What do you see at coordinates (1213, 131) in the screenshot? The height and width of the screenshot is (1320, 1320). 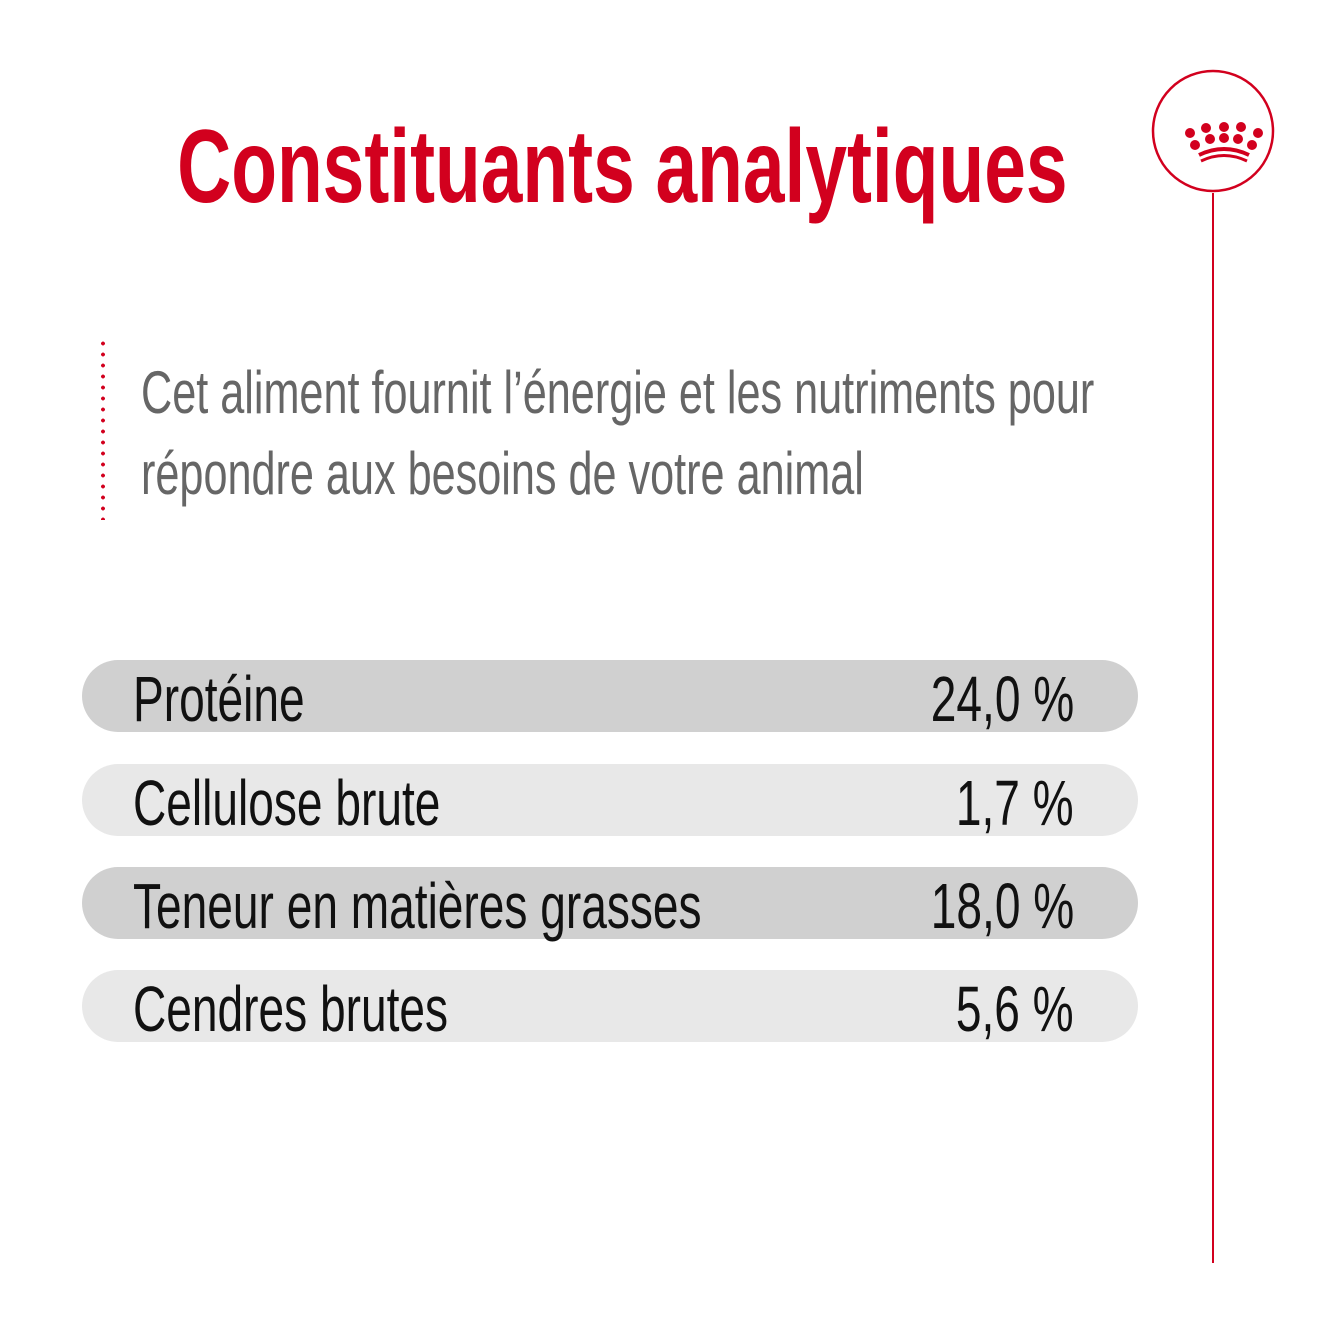 I see `crown-logo-icon` at bounding box center [1213, 131].